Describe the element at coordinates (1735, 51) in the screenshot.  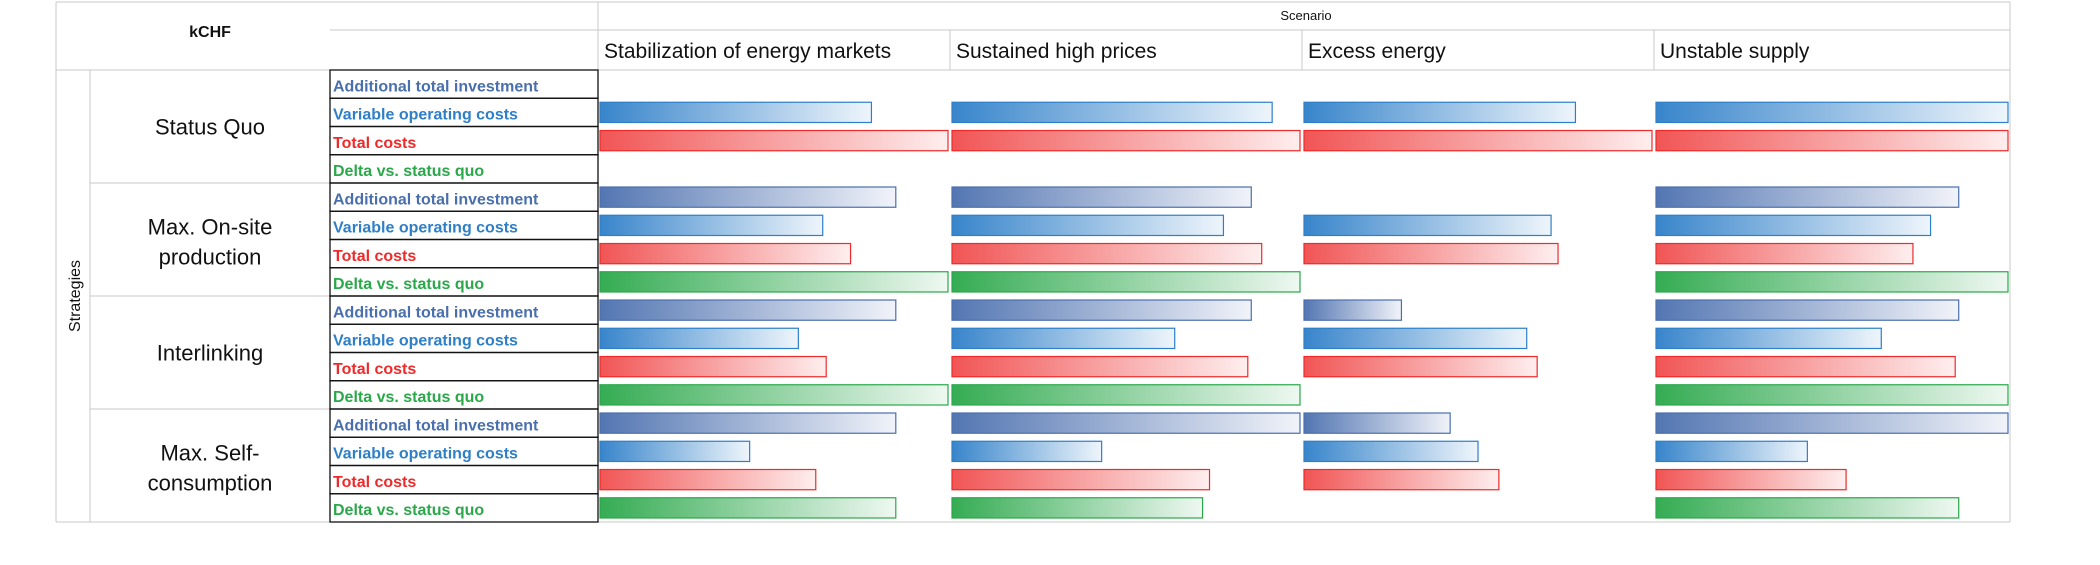
I see `scenario-header: Unstable supply` at that location.